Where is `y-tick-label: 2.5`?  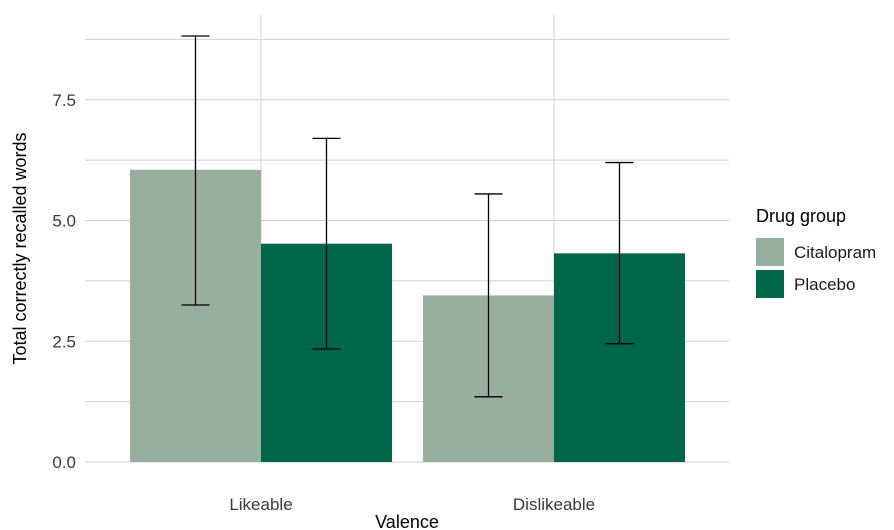
y-tick-label: 2.5 is located at coordinates (64, 341).